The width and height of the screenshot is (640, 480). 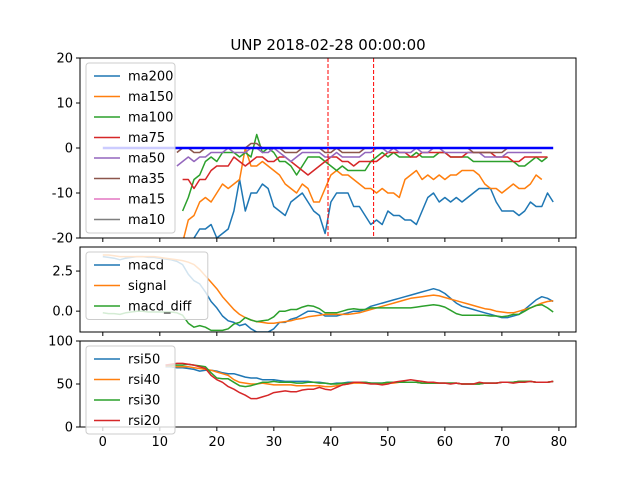 What do you see at coordinates (328, 289) in the screenshot?
I see `axes-frame` at bounding box center [328, 289].